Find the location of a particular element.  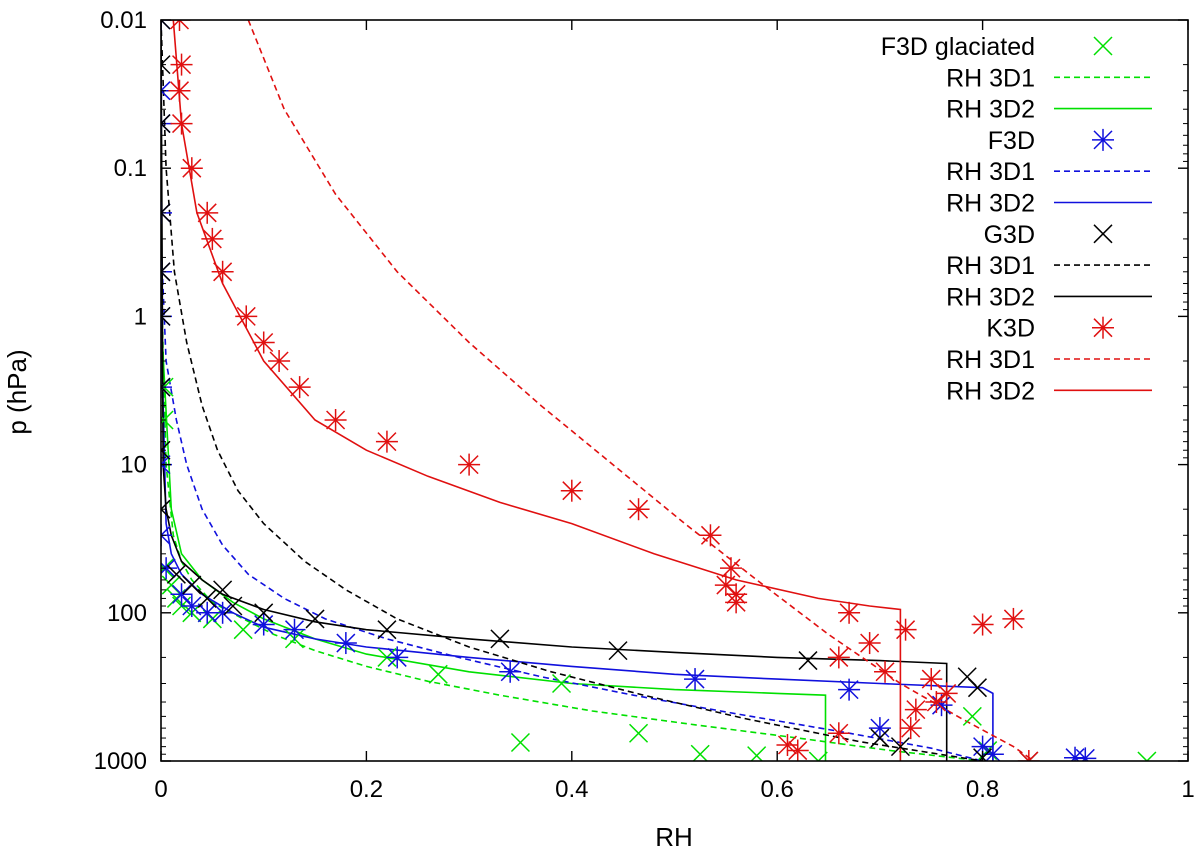

x-tick-label: 0.2 is located at coordinates (366, 789).